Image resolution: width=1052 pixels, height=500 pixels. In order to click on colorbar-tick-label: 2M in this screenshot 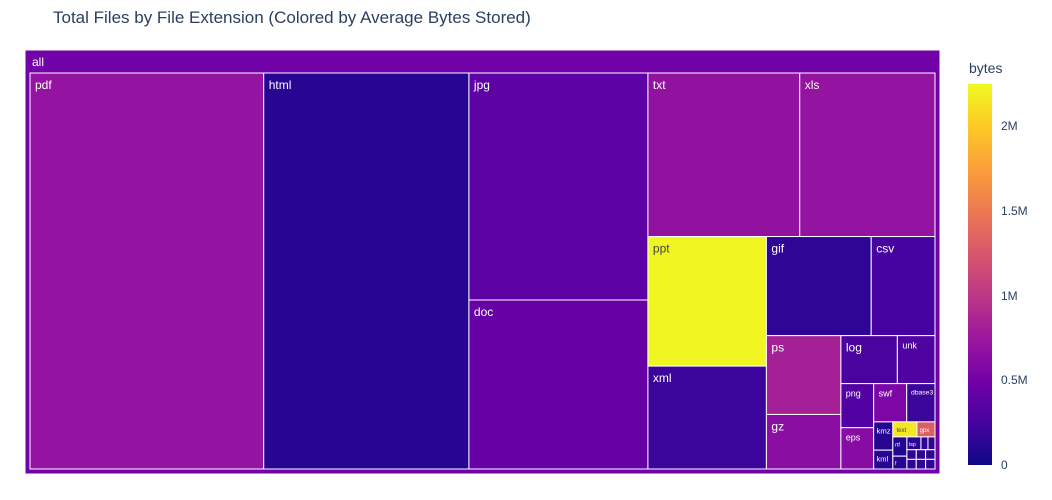, I will do `click(1009, 126)`.